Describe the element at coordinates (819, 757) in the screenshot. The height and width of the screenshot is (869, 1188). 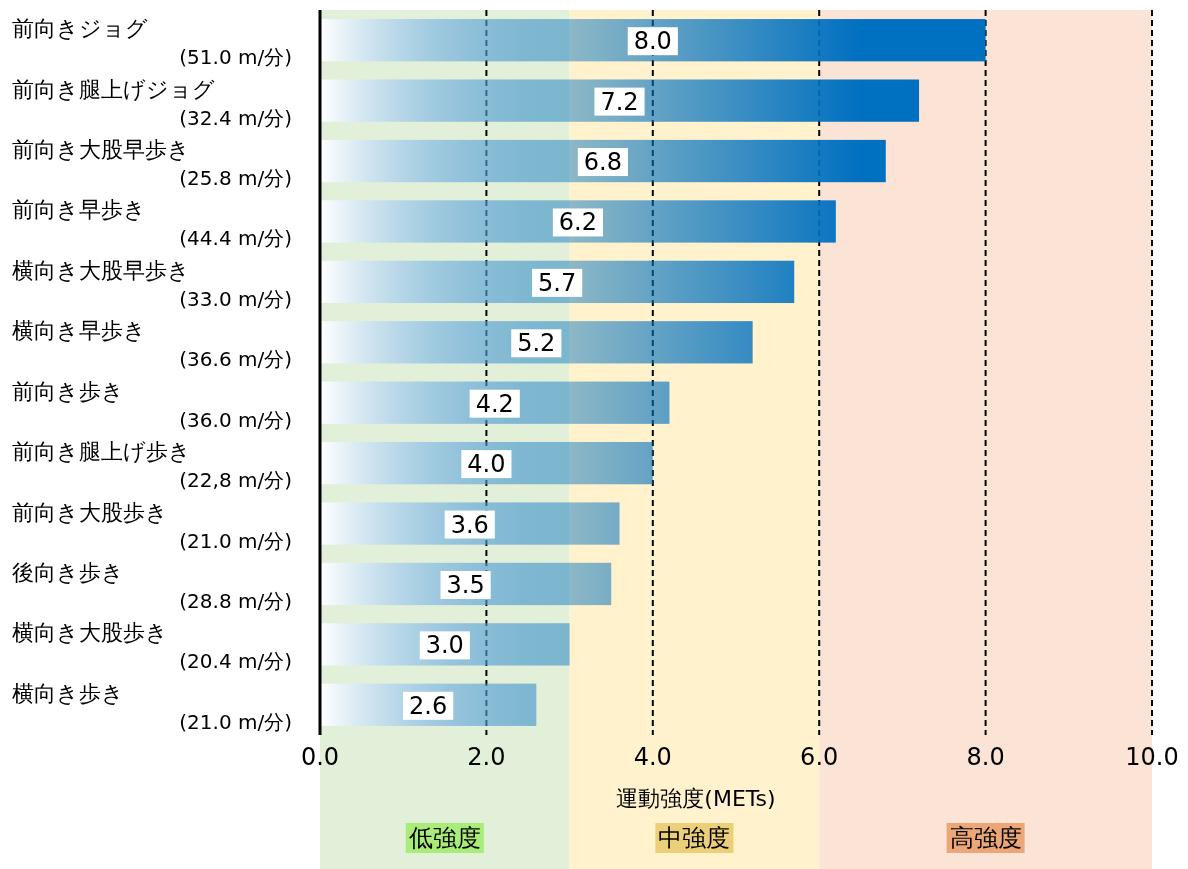
I see `x-tick-label: 6.0` at that location.